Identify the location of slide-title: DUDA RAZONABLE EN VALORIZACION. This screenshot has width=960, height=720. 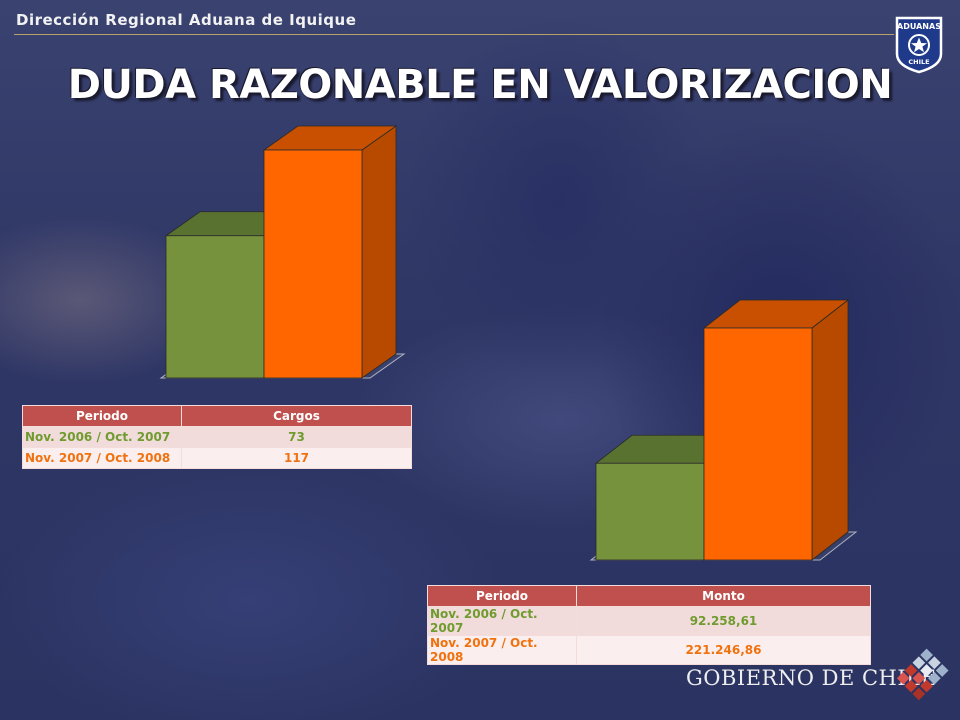
(480, 85).